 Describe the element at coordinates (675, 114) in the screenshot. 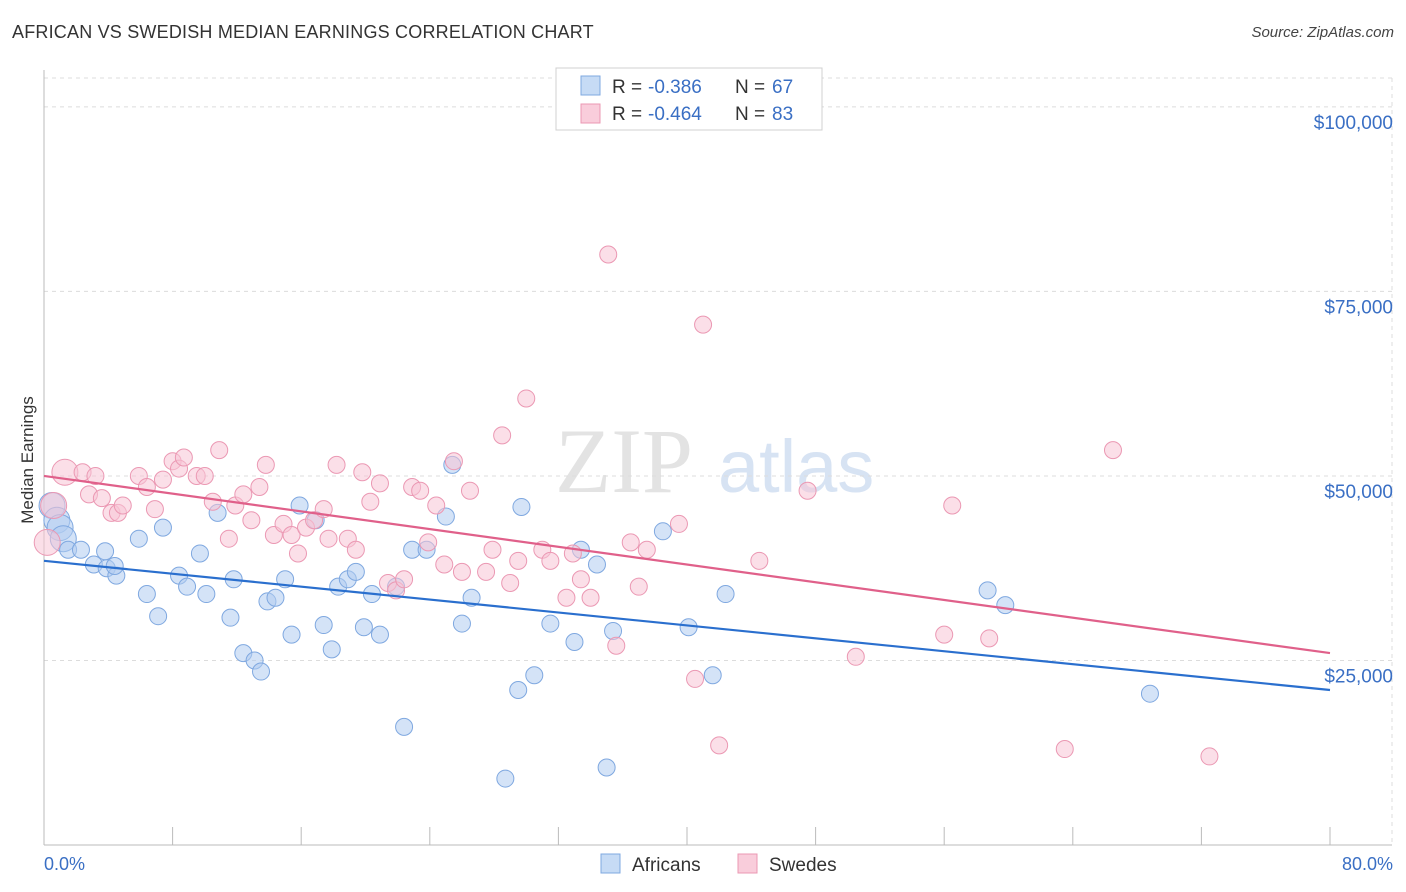

I see `legend-r-value-2: -0.464` at that location.